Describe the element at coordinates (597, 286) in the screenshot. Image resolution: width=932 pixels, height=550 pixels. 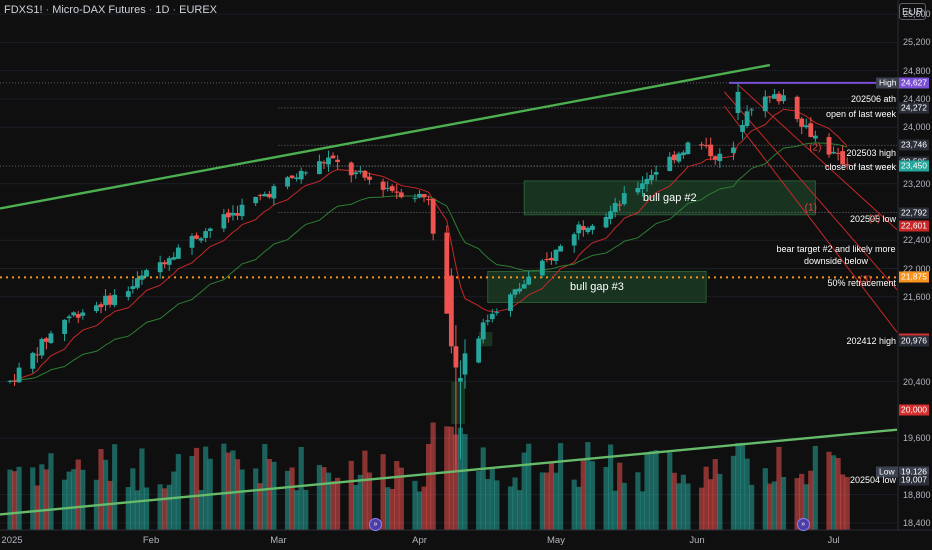
I see `gap-zone` at that location.